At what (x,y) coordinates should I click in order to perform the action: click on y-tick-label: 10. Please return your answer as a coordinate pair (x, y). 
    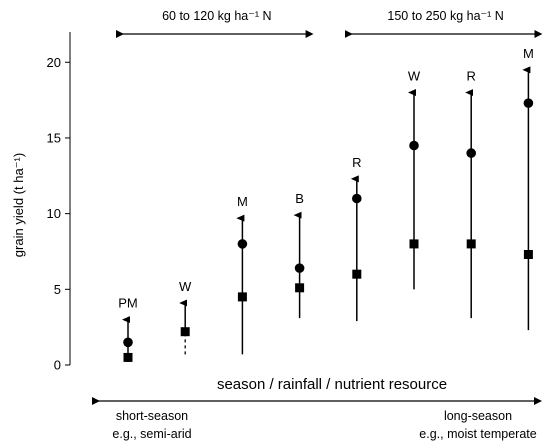
    Looking at the image, I should click on (54, 213).